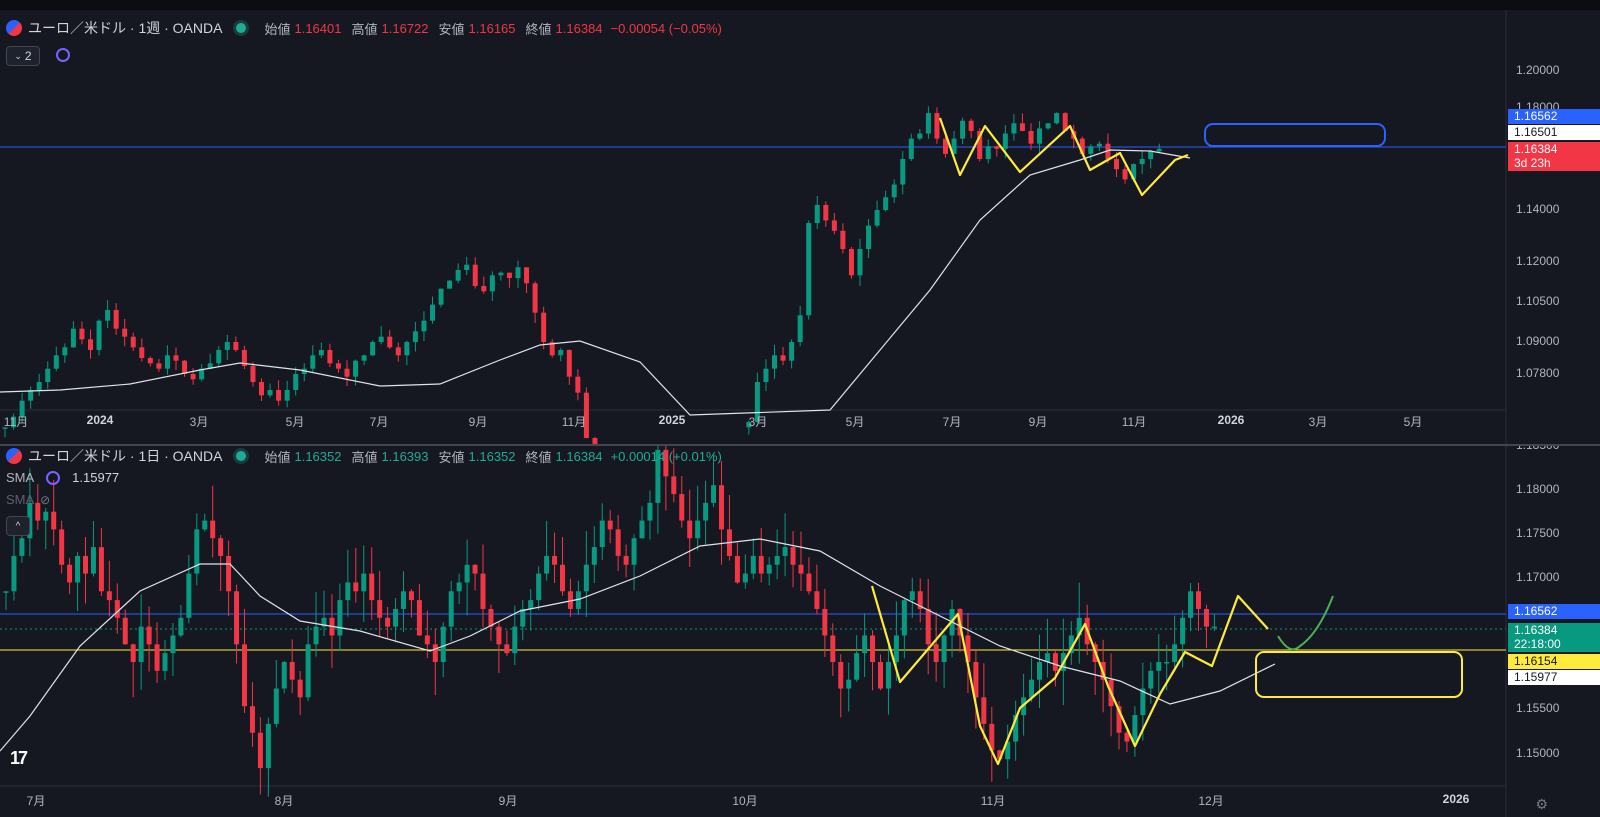 The height and width of the screenshot is (817, 1600). What do you see at coordinates (1538, 708) in the screenshot?
I see `price-tick-label: 1.15500` at bounding box center [1538, 708].